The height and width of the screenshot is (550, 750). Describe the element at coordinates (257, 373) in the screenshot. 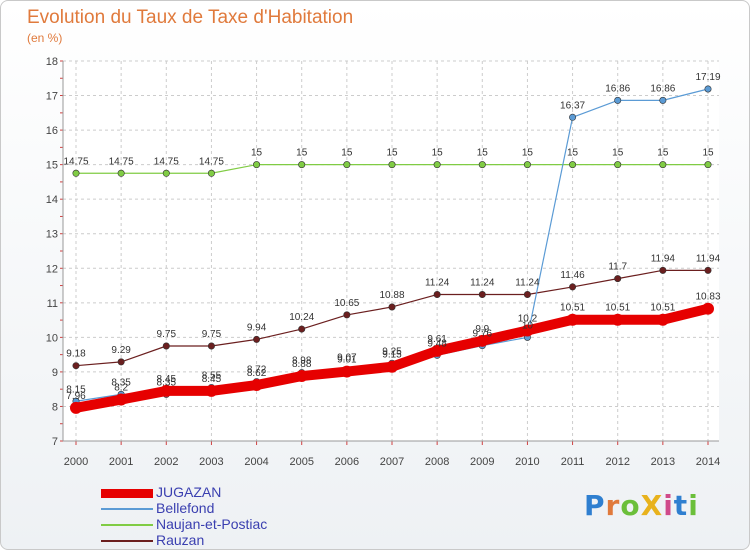

I see `data-label: 8.62` at that location.